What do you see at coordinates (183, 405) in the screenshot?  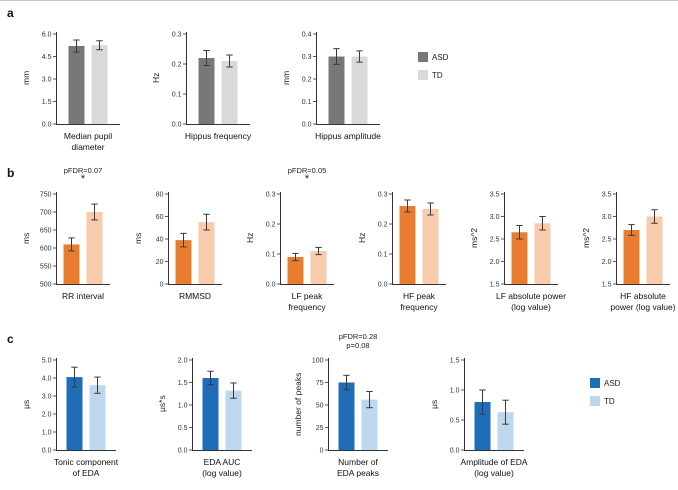 I see `y-tick-label: 1.0` at bounding box center [183, 405].